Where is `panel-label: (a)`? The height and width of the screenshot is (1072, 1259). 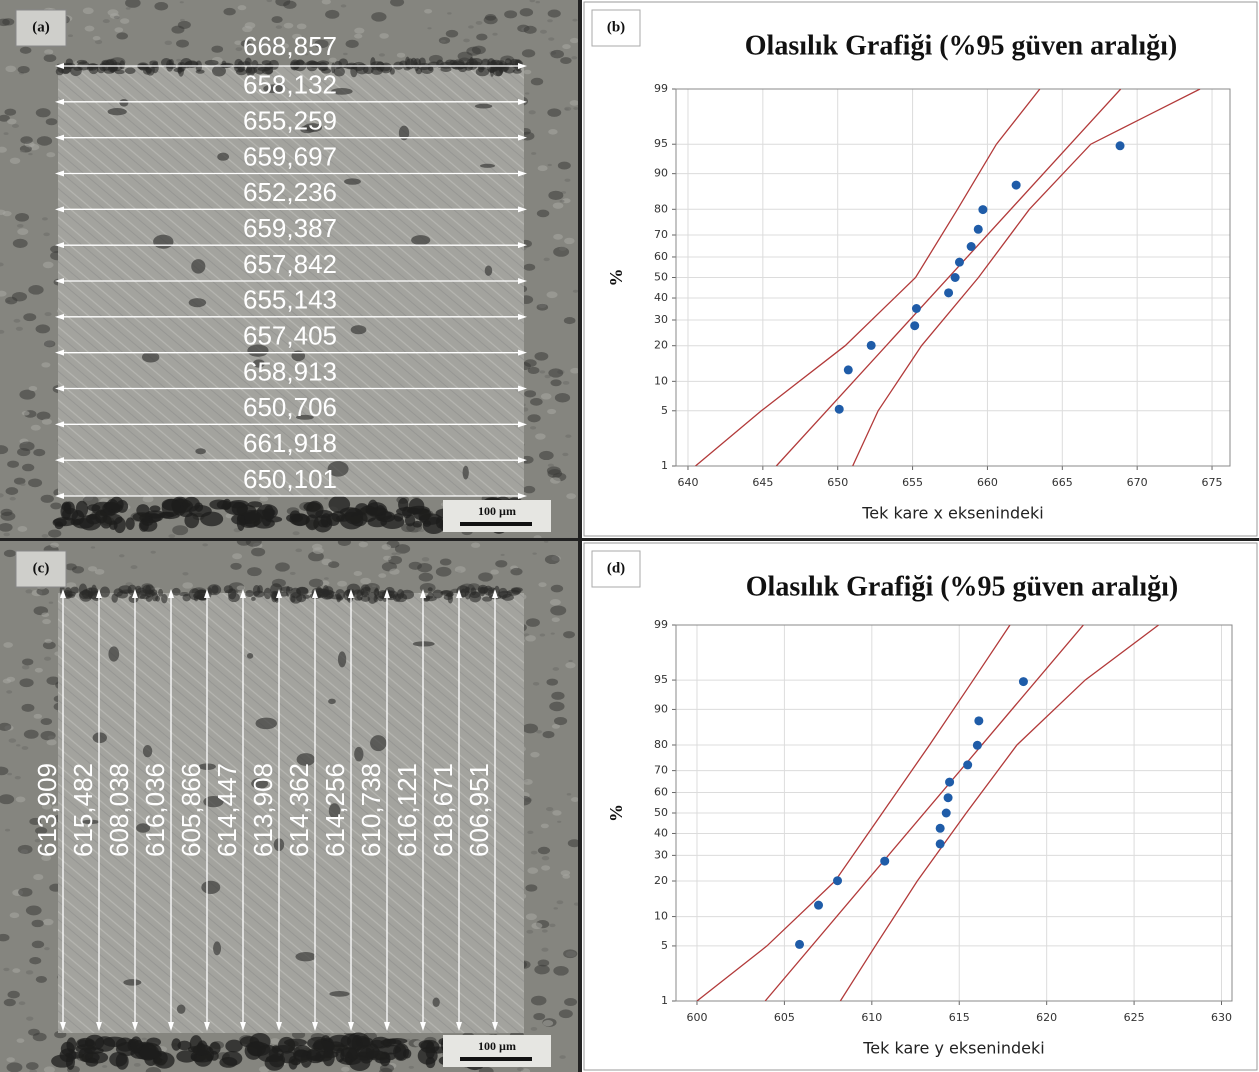
panel-label: (a) is located at coordinates (41, 27).